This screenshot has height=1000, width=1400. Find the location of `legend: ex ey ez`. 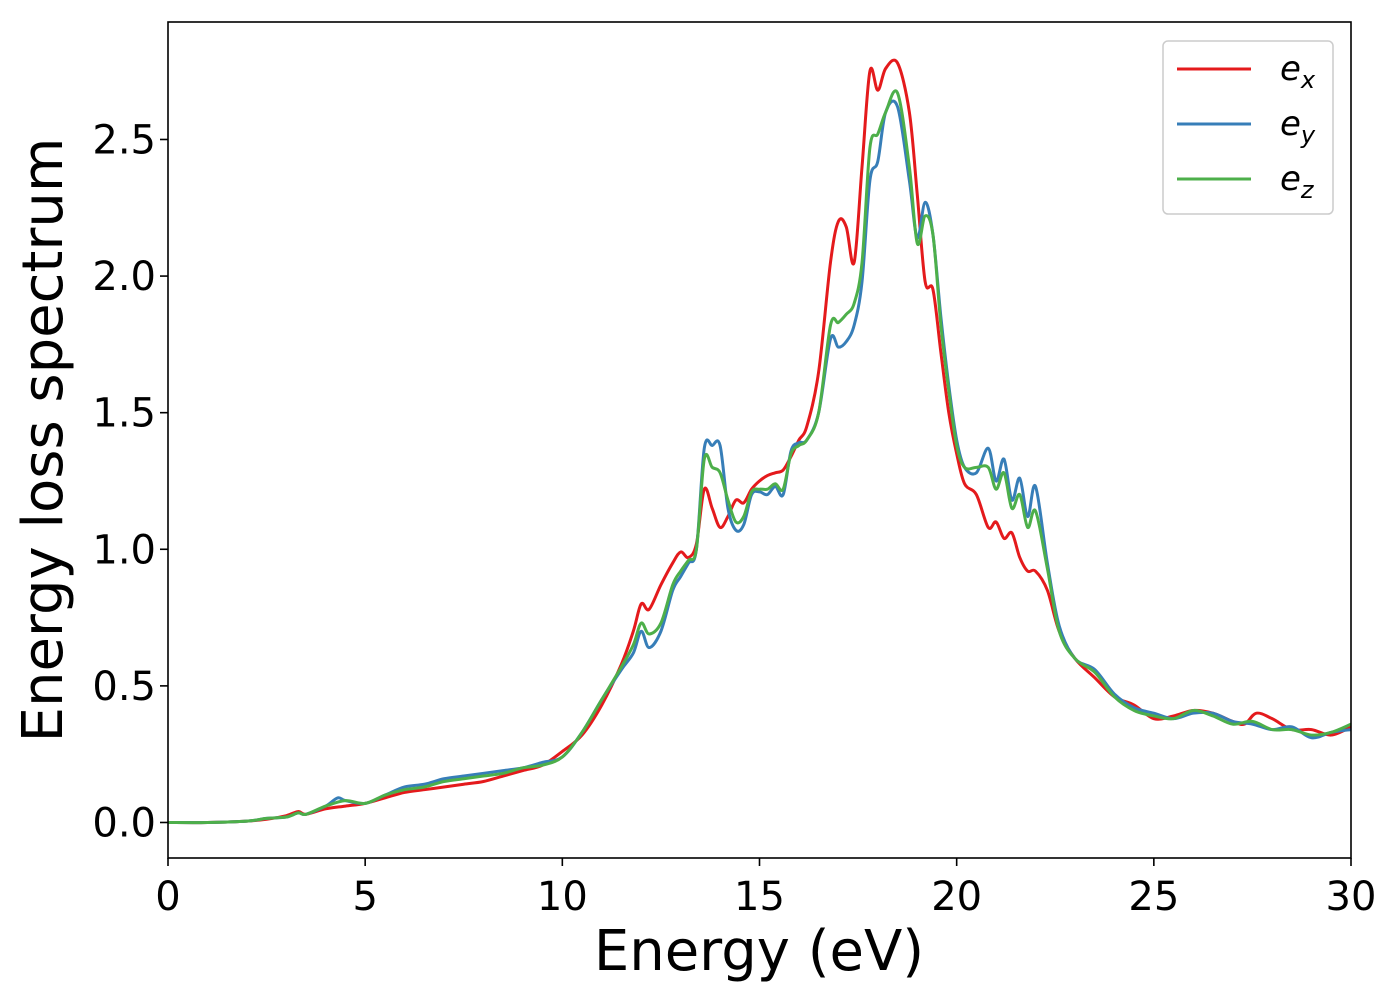

legend: ex ey ez is located at coordinates (1248, 127).